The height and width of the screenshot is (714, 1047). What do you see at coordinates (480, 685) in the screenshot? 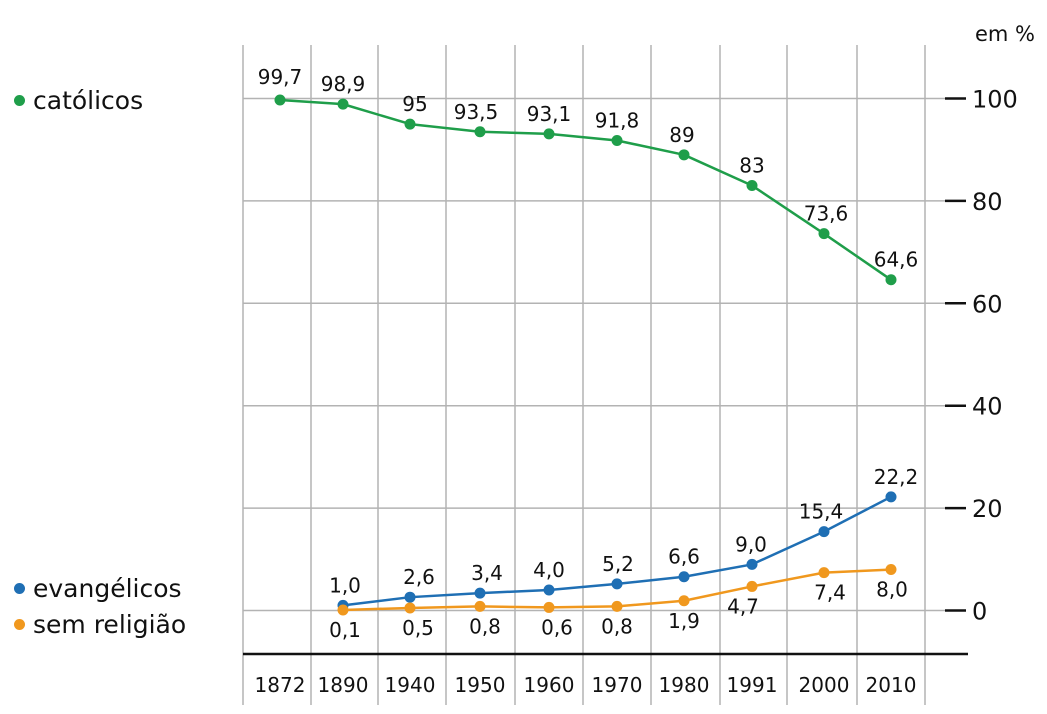
I see `xtick-label-1950: 1950` at bounding box center [480, 685].